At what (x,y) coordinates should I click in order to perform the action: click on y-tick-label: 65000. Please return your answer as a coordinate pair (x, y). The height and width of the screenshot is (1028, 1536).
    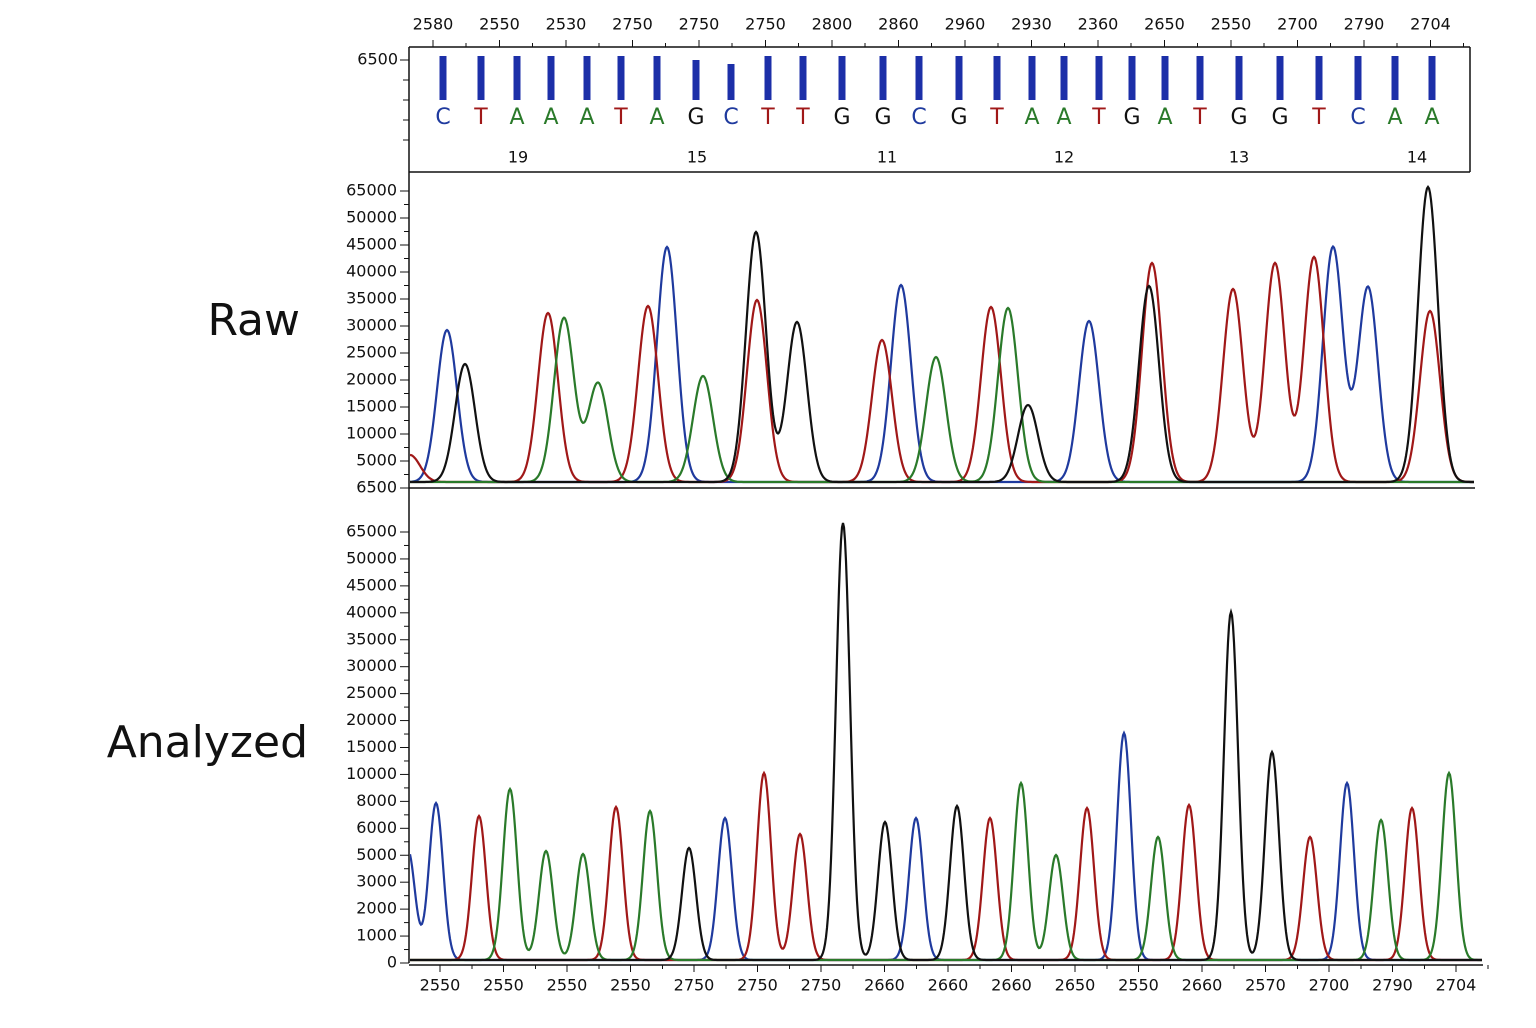
    Looking at the image, I should click on (371, 190).